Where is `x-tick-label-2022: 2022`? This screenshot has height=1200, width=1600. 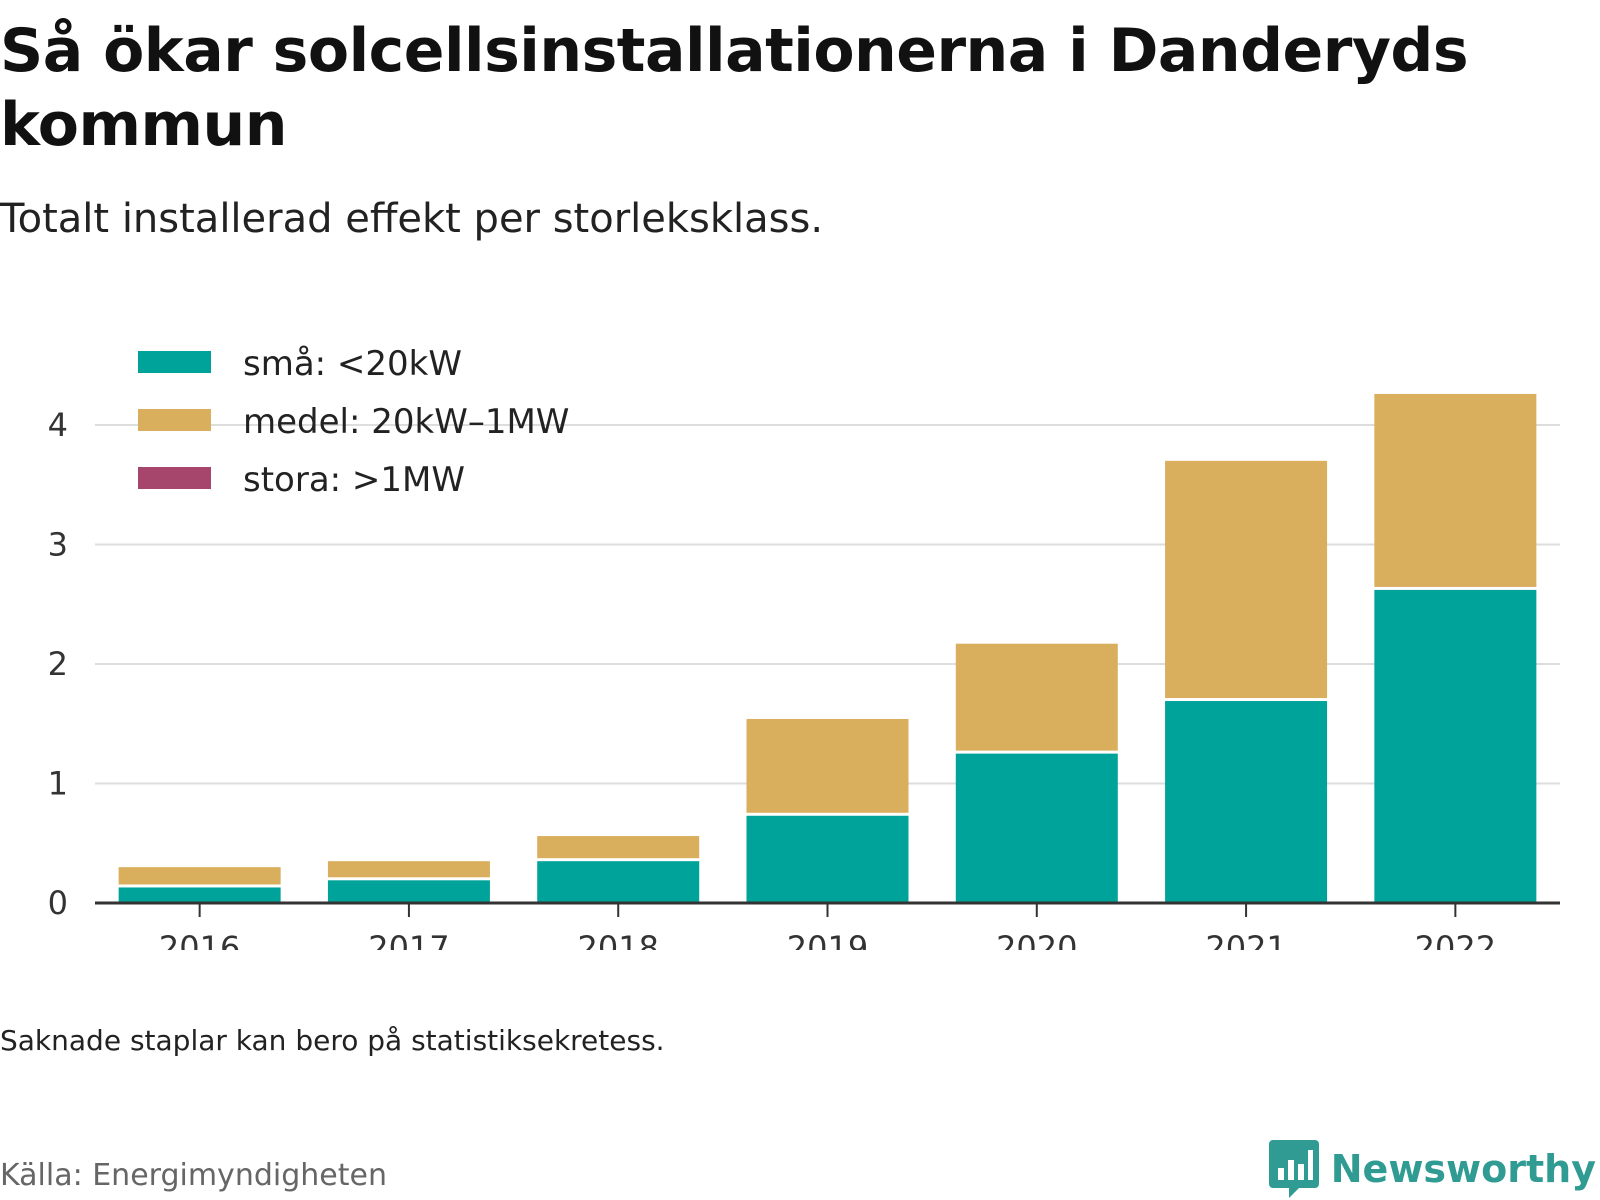 x-tick-label-2022: 2022 is located at coordinates (1455, 939).